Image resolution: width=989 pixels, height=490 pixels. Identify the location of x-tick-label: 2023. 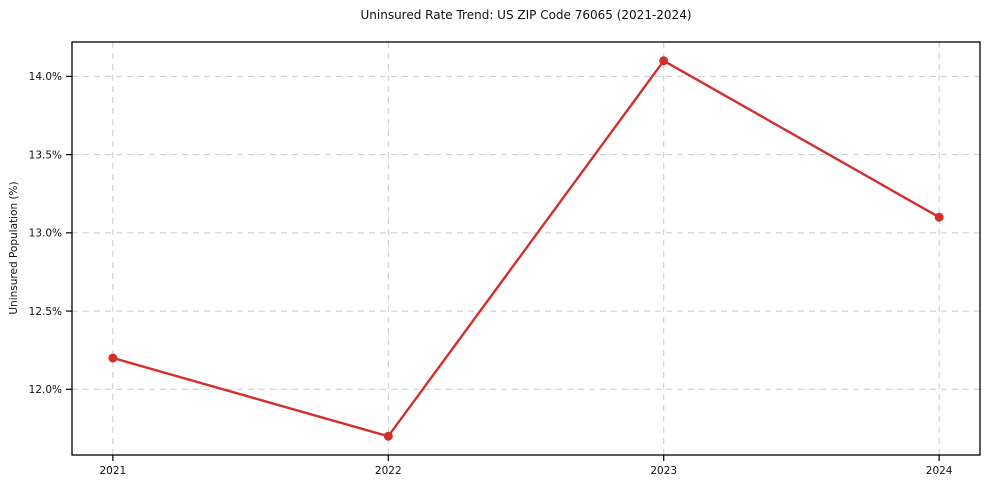
(663, 471).